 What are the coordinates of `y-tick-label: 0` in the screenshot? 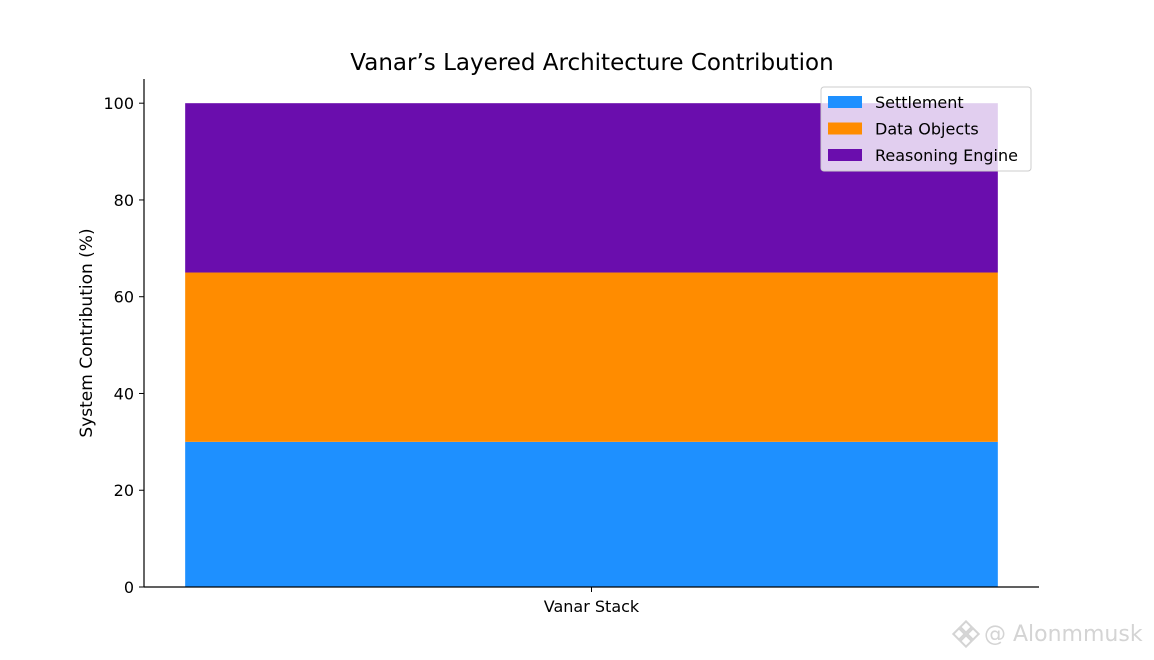 It's located at (129, 587).